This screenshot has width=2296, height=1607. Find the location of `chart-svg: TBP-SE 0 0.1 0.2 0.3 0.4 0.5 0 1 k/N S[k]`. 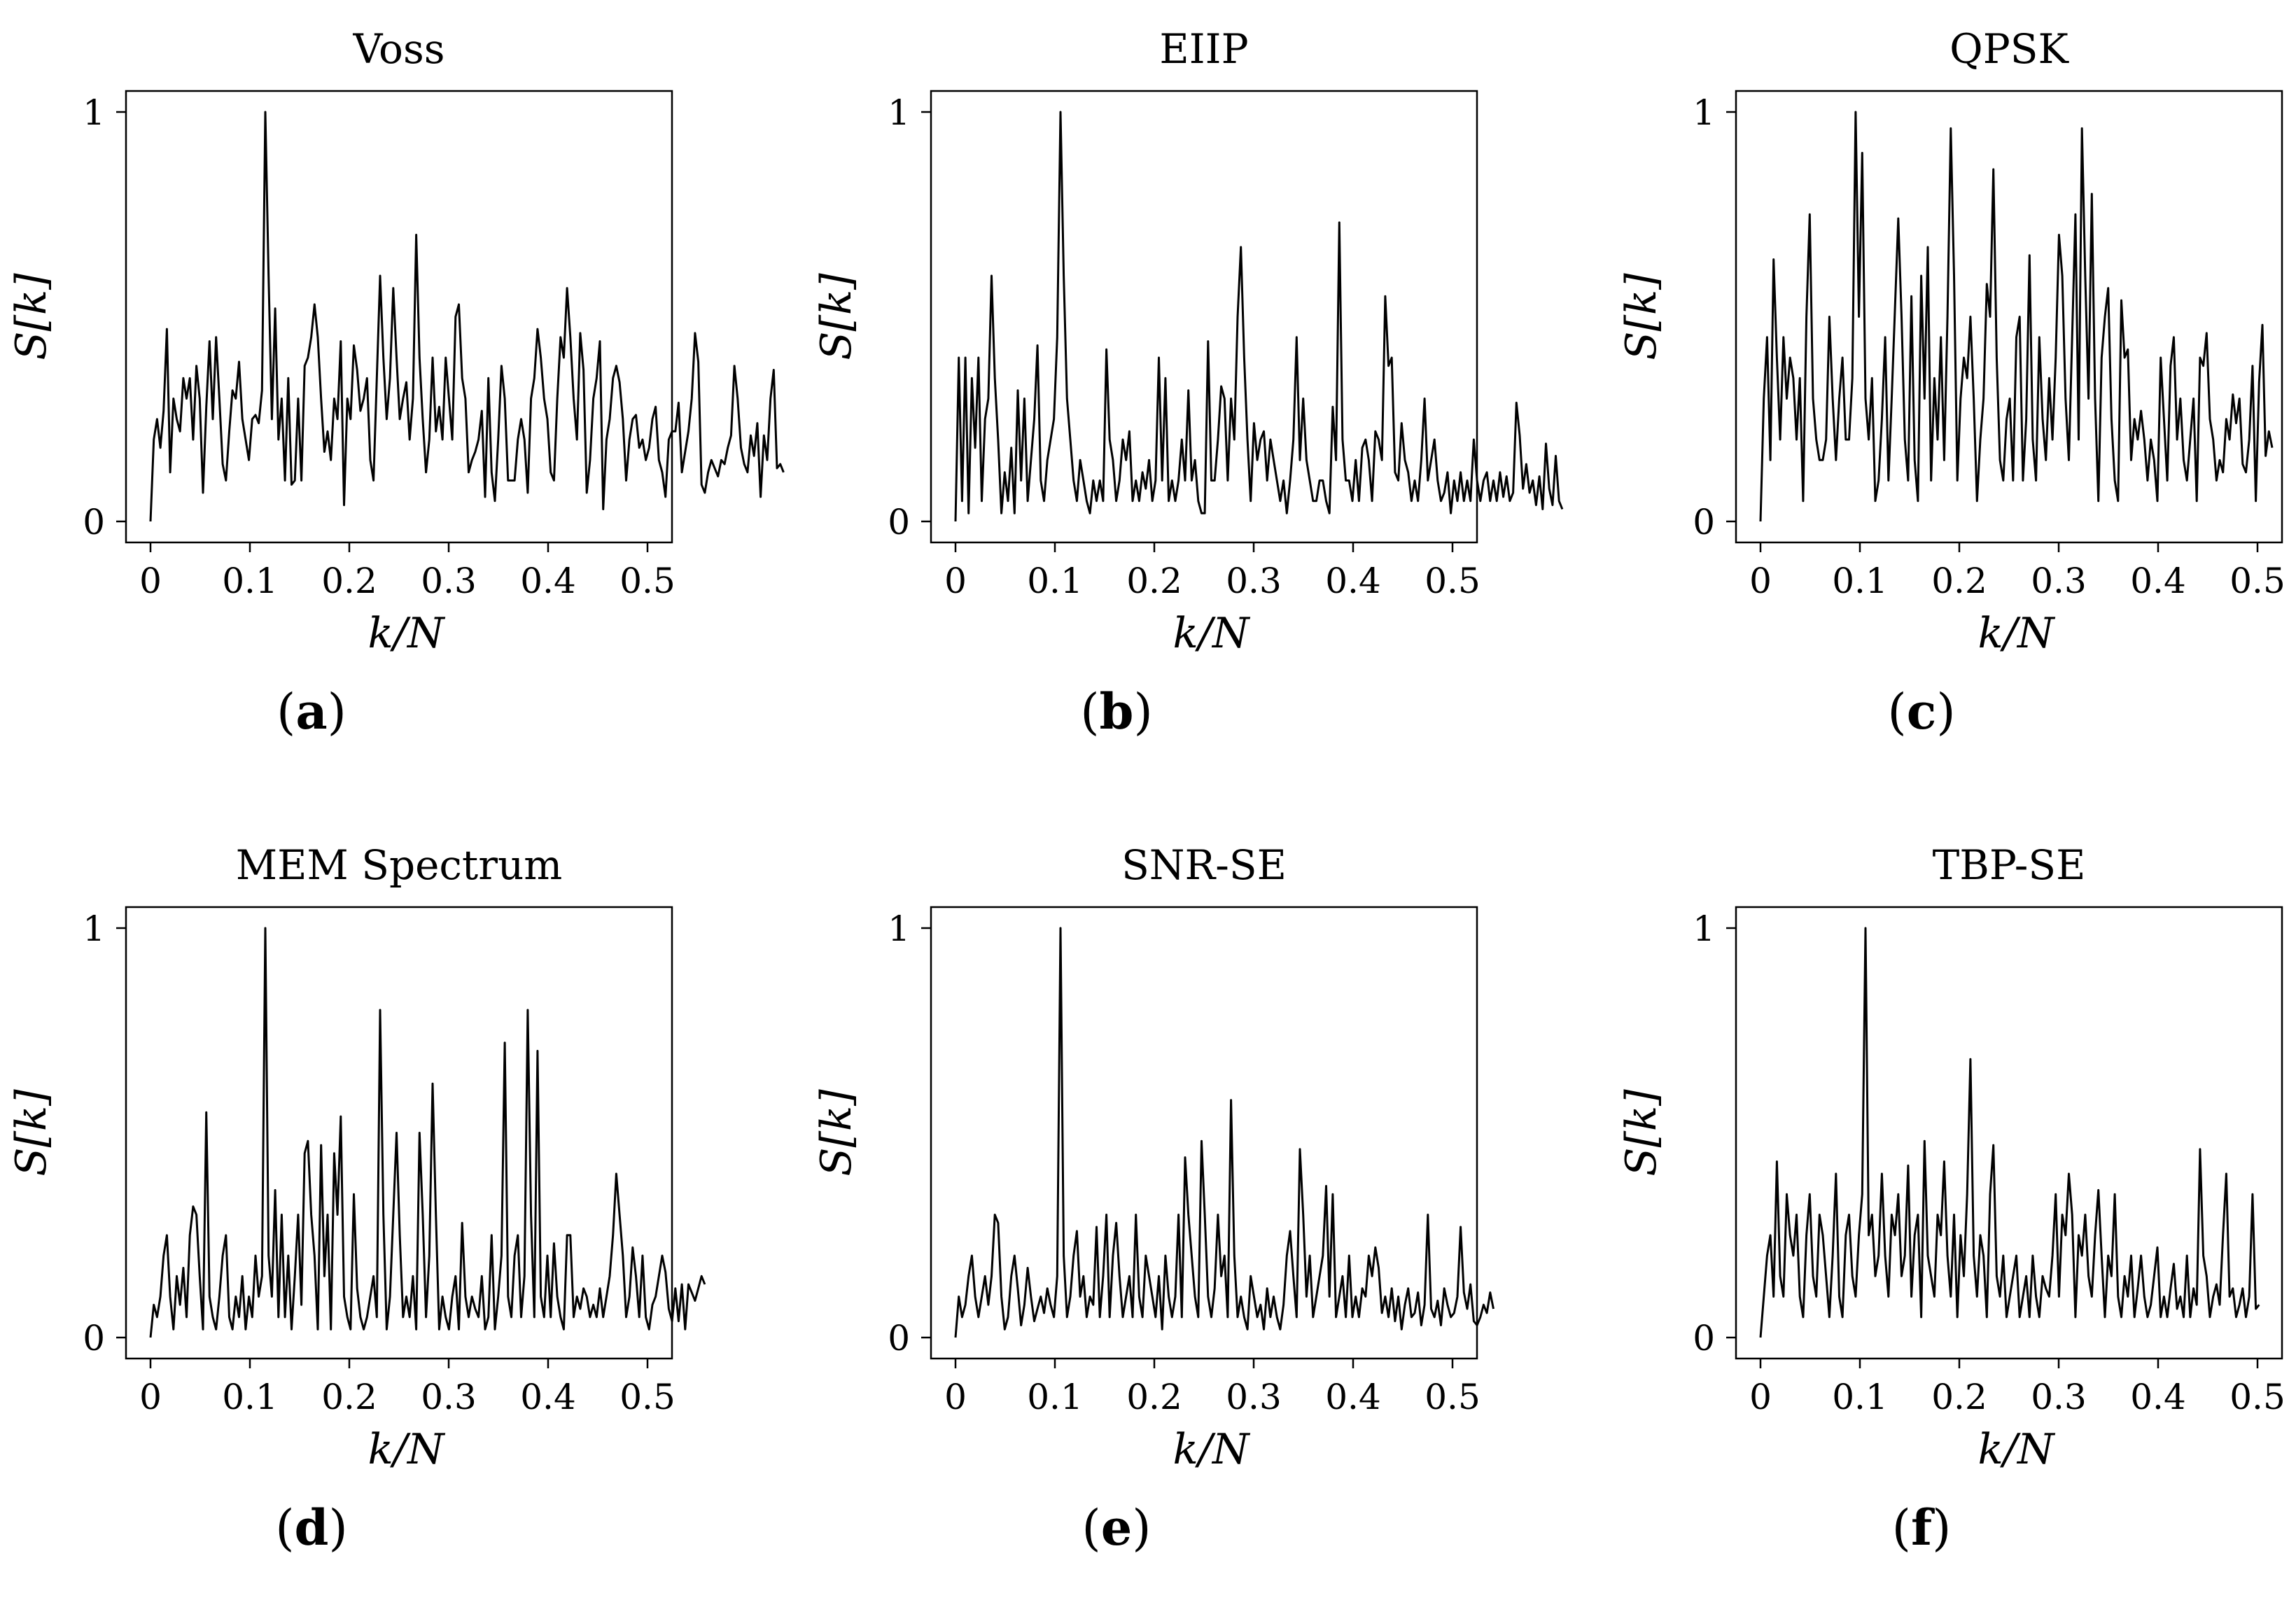

chart-svg: TBP-SE 0 0.1 0.2 0.3 0.4 0.5 0 1 k/N S[k] is located at coordinates (1951, 1157).